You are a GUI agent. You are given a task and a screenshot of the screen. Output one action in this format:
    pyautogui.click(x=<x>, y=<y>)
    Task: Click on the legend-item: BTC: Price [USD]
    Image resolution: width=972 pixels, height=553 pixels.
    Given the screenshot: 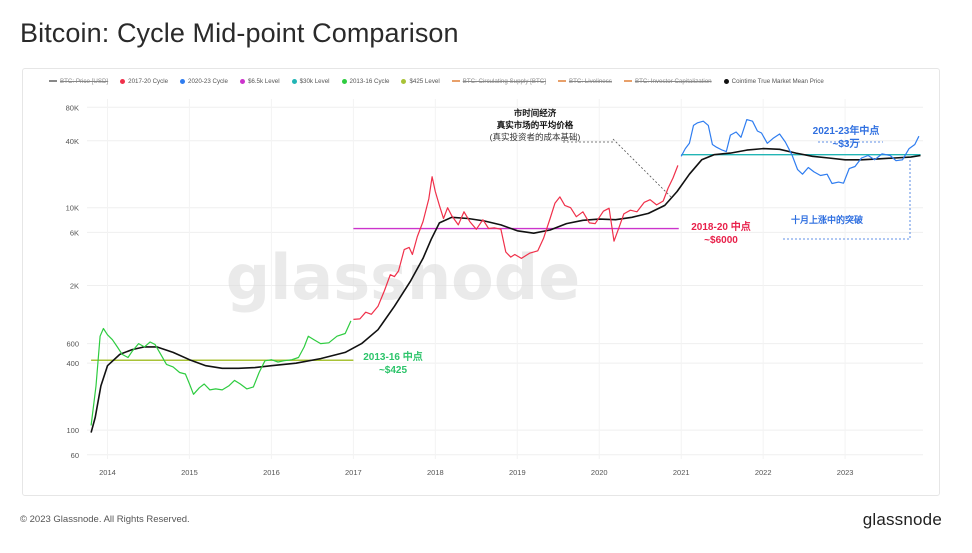 What is the action you would take?
    pyautogui.click(x=78, y=81)
    